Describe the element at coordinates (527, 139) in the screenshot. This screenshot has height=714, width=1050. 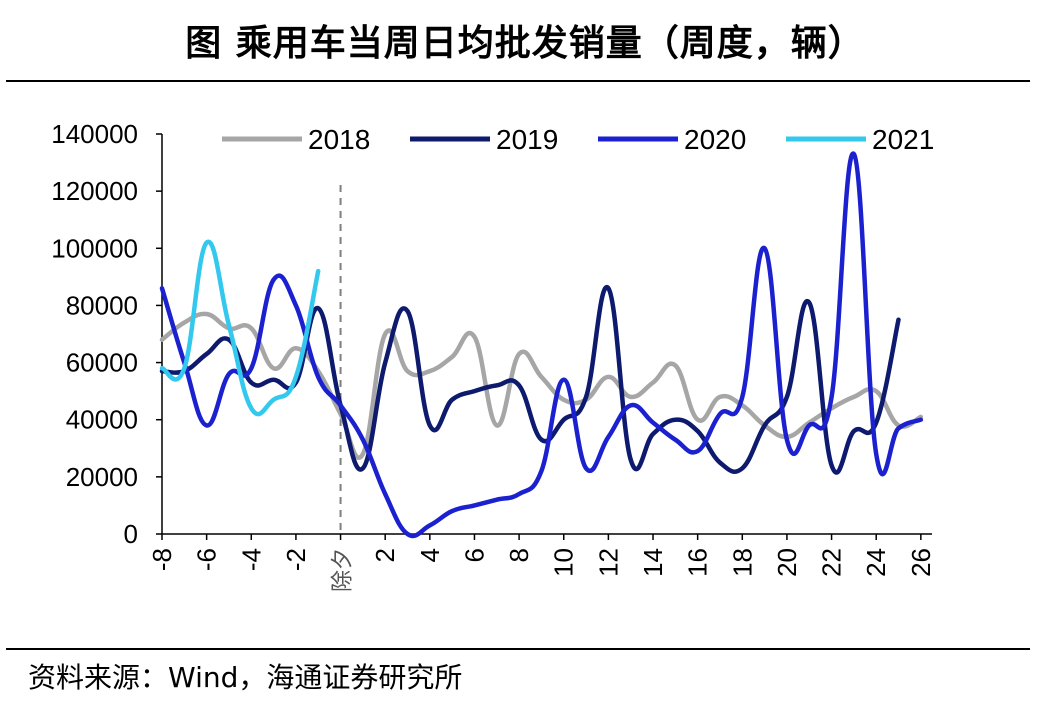
I see `legend-label-2019: 2019` at that location.